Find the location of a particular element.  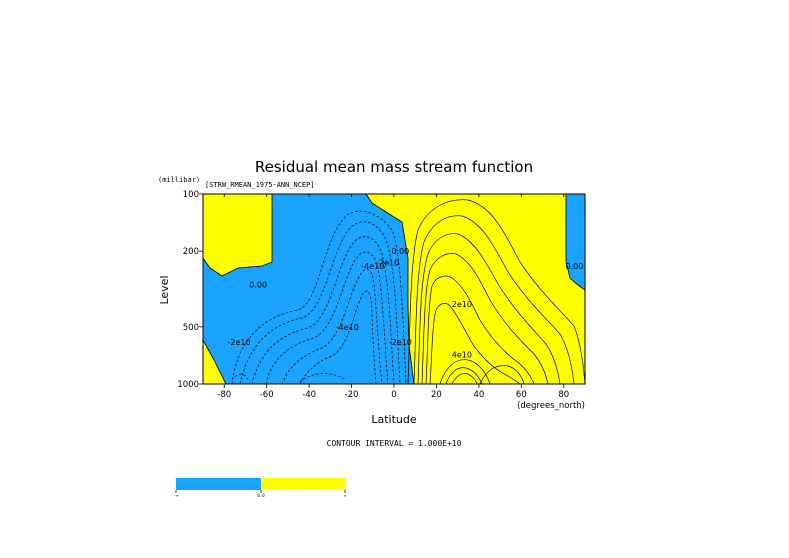

contour-interval-label: CONTOUR INTERVAL = 1.000E+10 is located at coordinates (394, 443).